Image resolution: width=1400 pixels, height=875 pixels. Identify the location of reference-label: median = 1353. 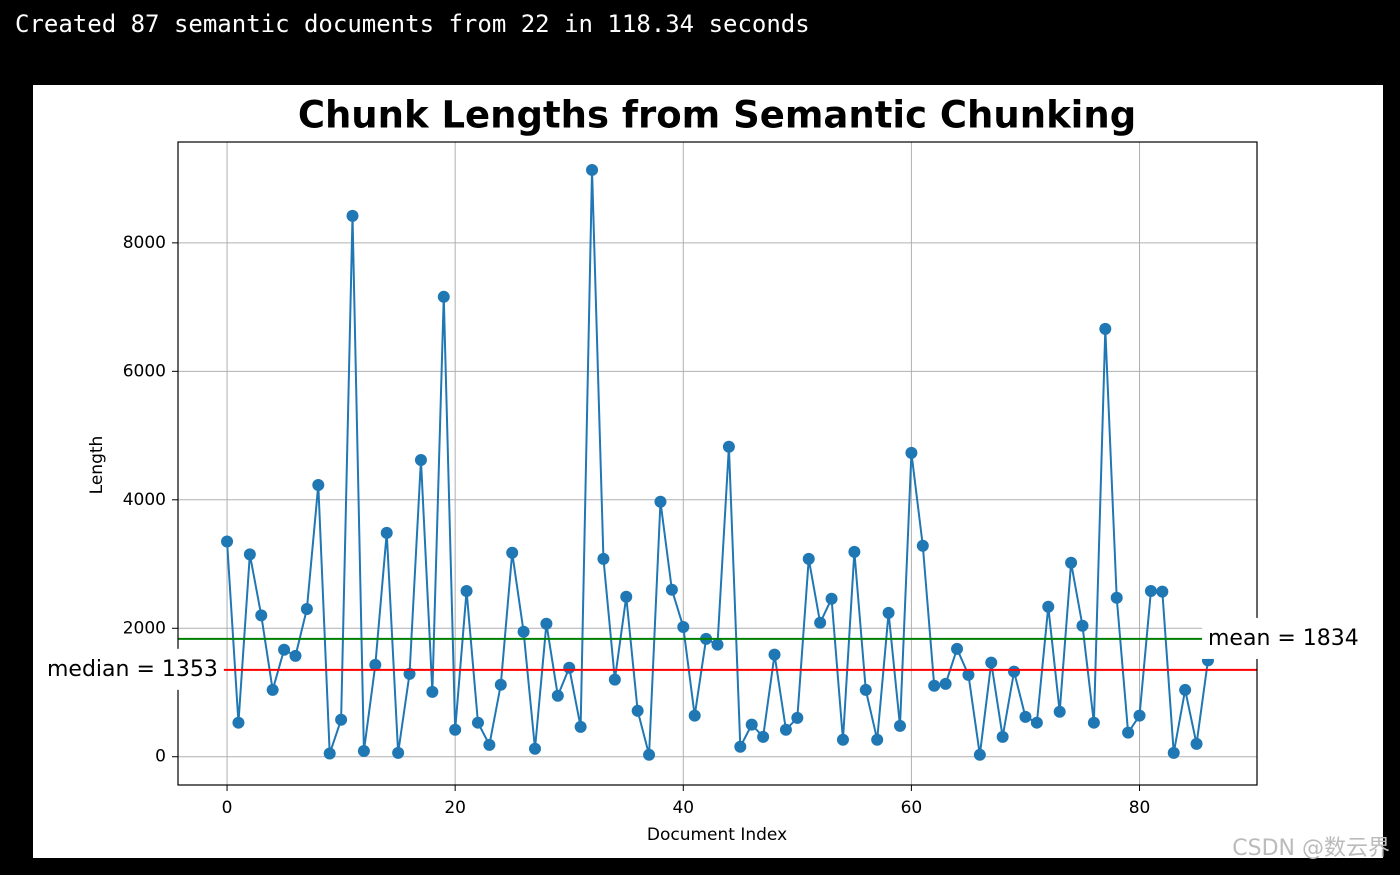
(132, 669).